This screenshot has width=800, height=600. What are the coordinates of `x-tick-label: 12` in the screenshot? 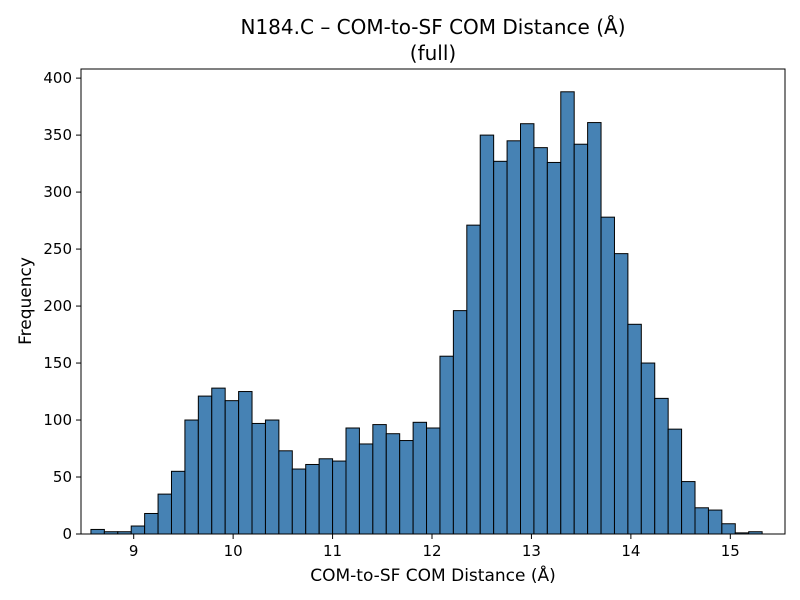 It's located at (431, 551).